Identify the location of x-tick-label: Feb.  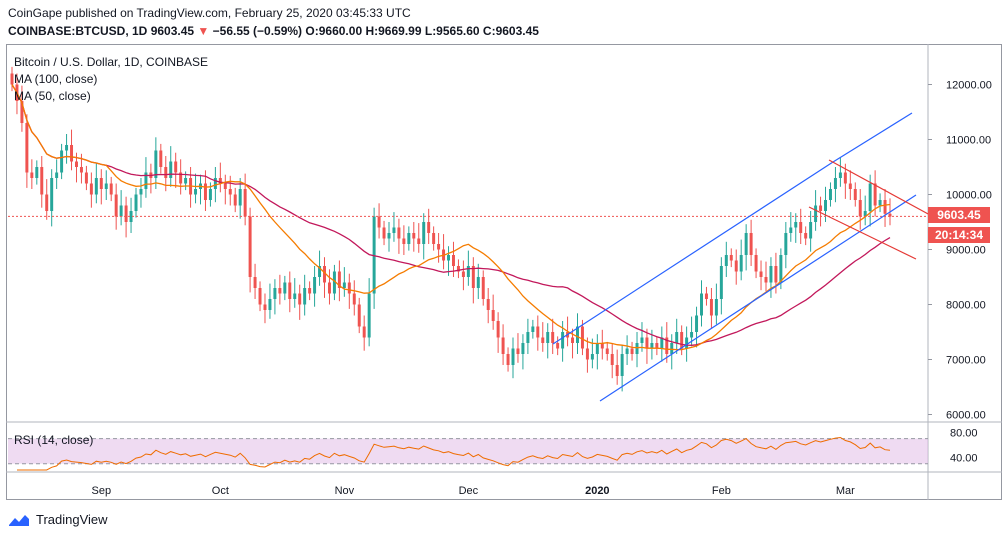
(721, 491).